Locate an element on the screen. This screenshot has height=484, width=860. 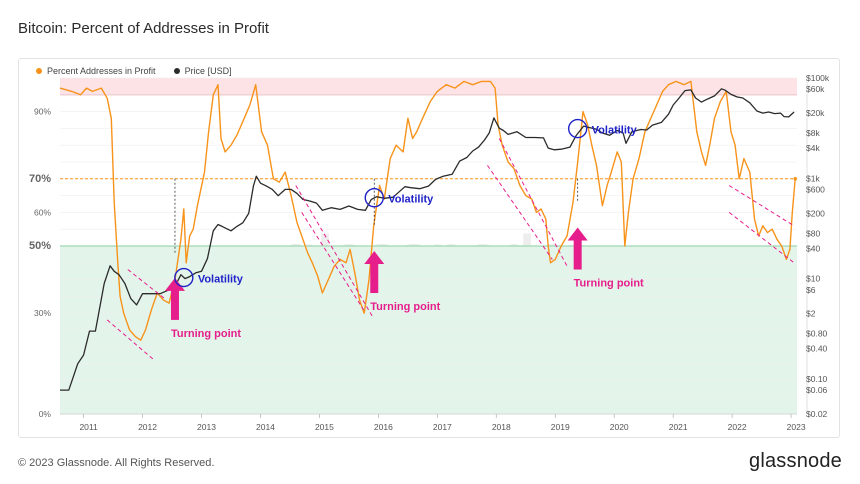
y-right-tick-label: $0.80 is located at coordinates (817, 334).